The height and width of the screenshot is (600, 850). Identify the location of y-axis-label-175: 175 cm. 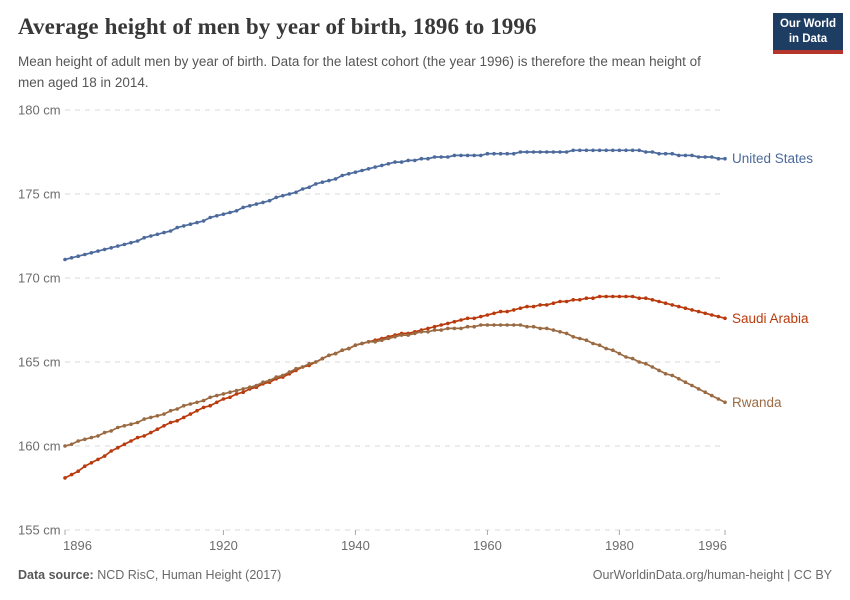
(39, 194).